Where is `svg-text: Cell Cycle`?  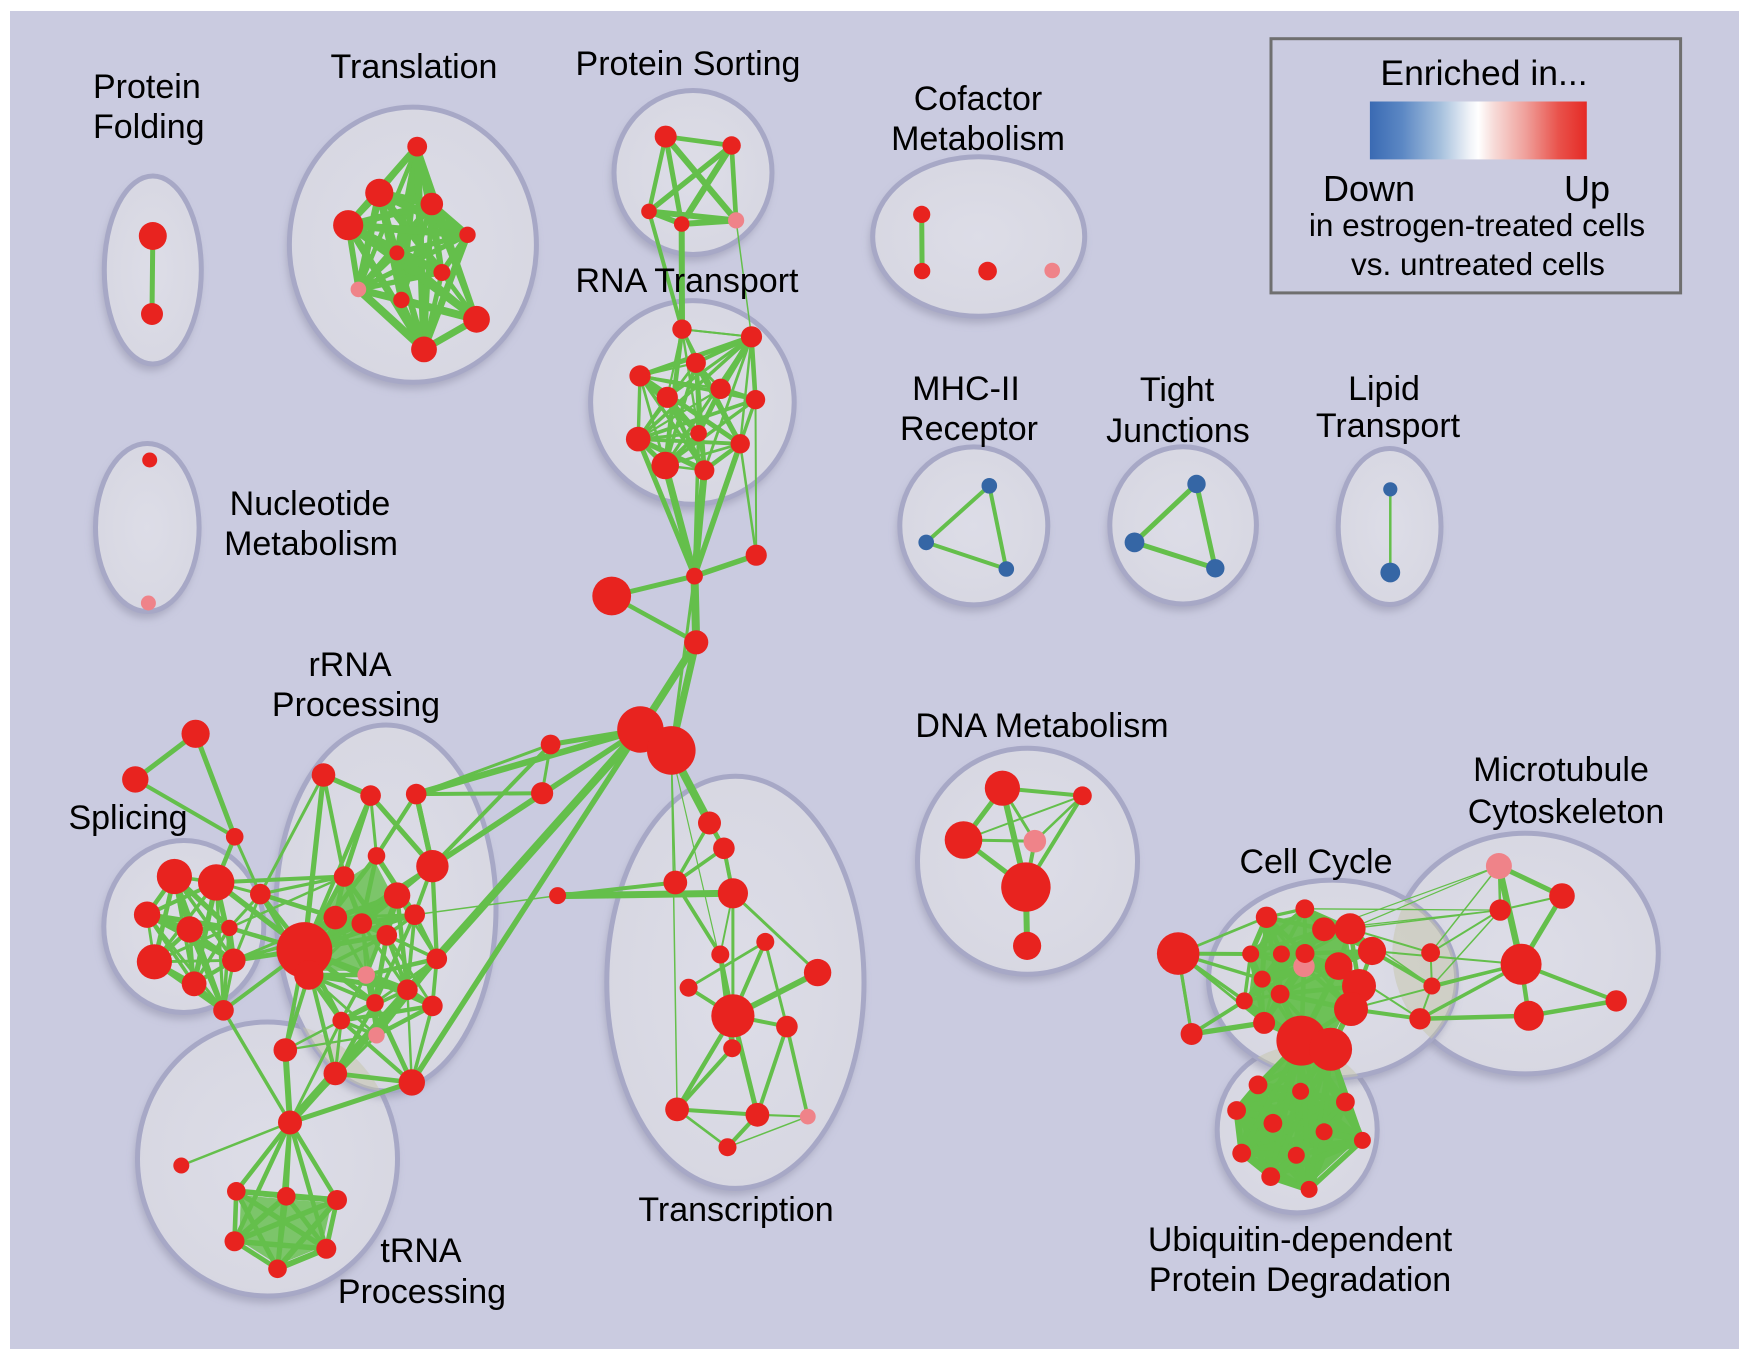
svg-text: Cell Cycle is located at coordinates (1315, 862).